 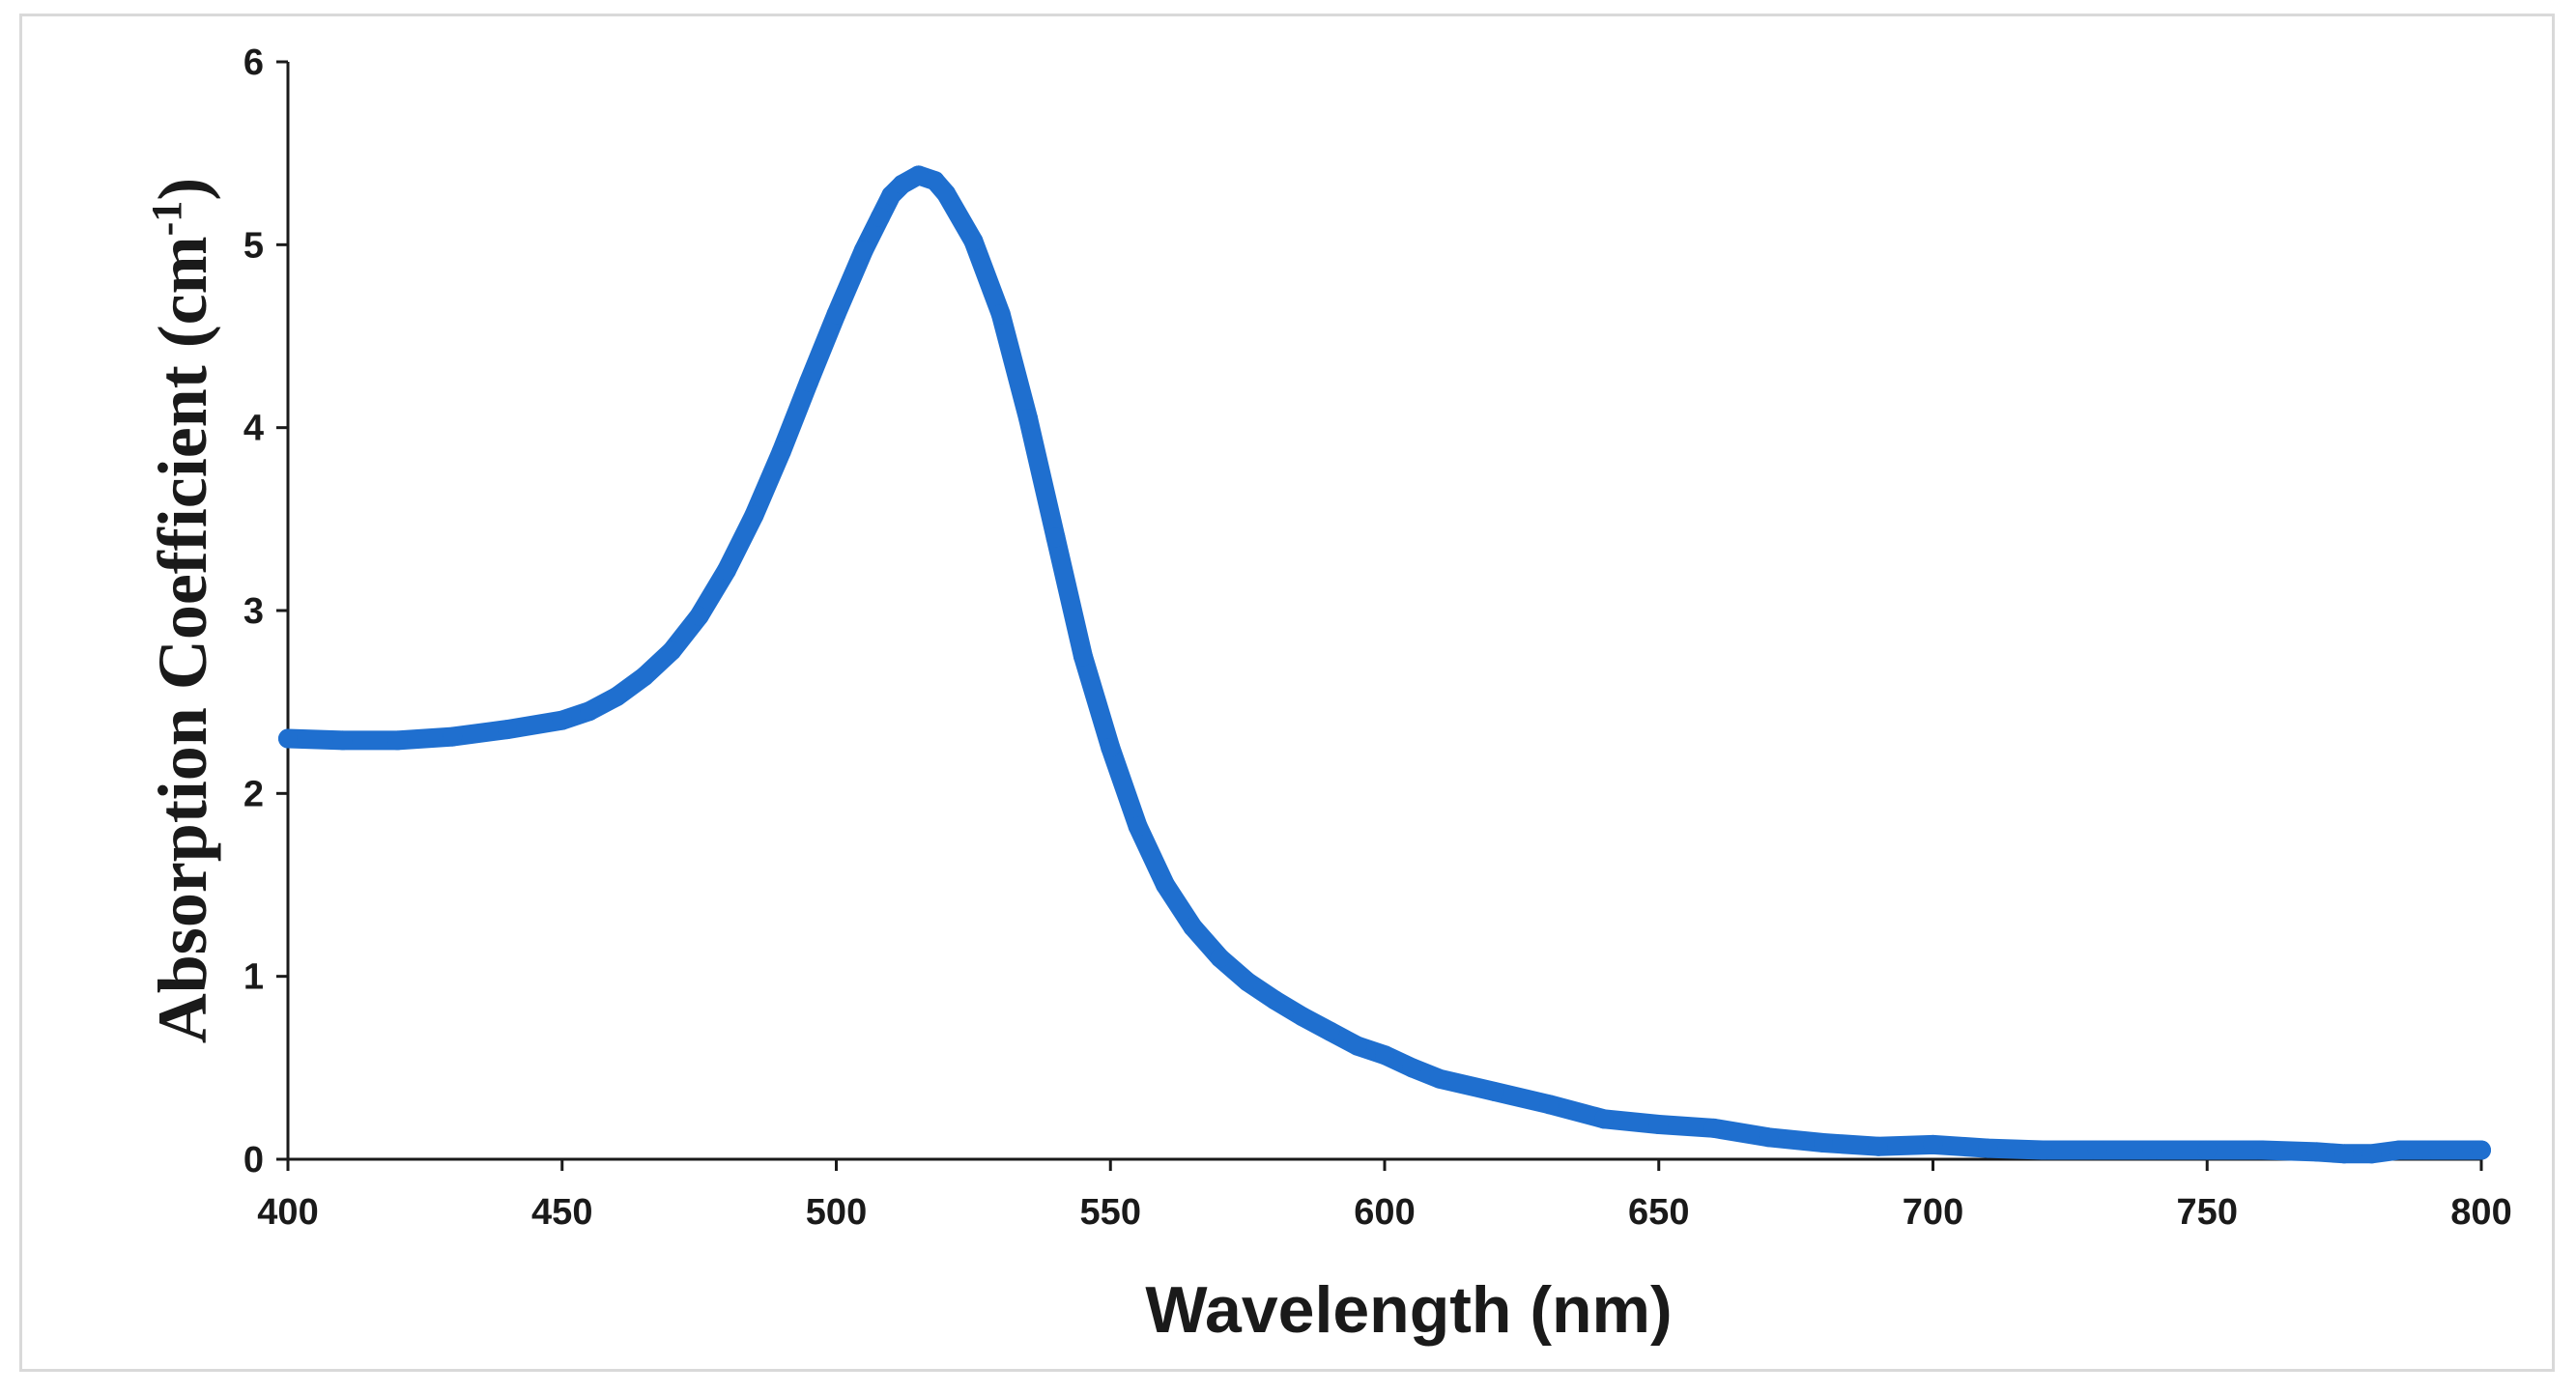 I want to click on x-tick-label: 450, so click(x=562, y=1212).